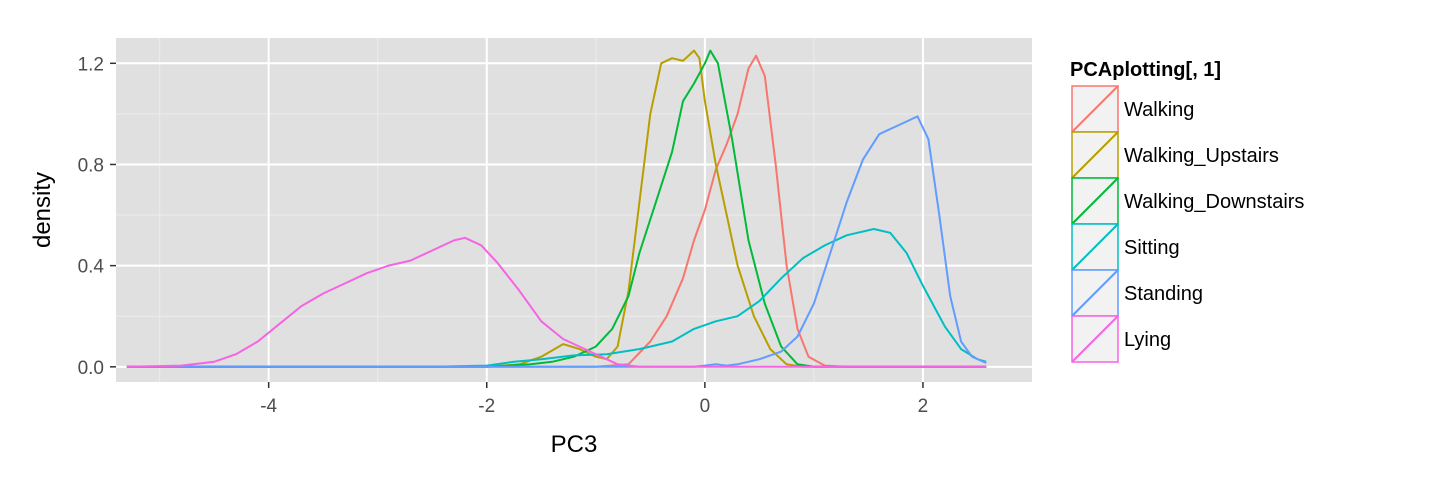  I want to click on x-axis-title: PC3, so click(574, 444).